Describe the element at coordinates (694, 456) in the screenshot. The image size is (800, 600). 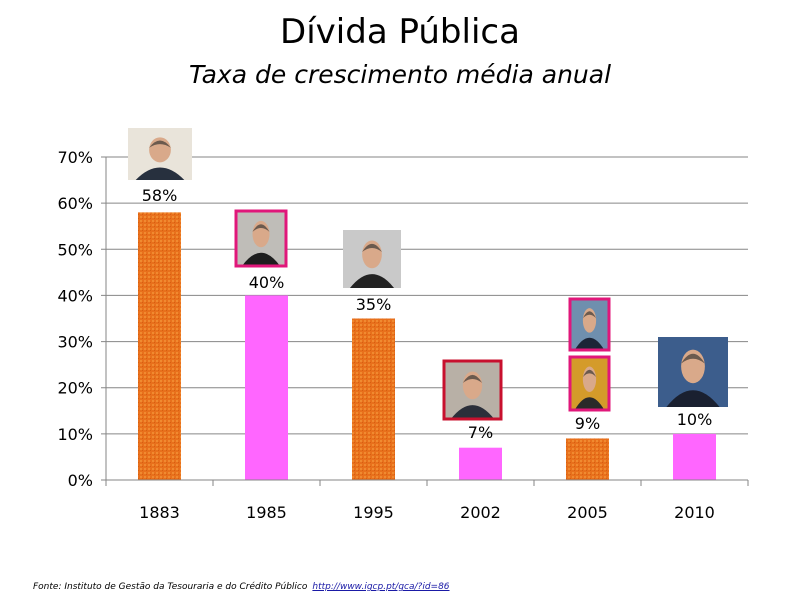
I see `bar-2010` at that location.